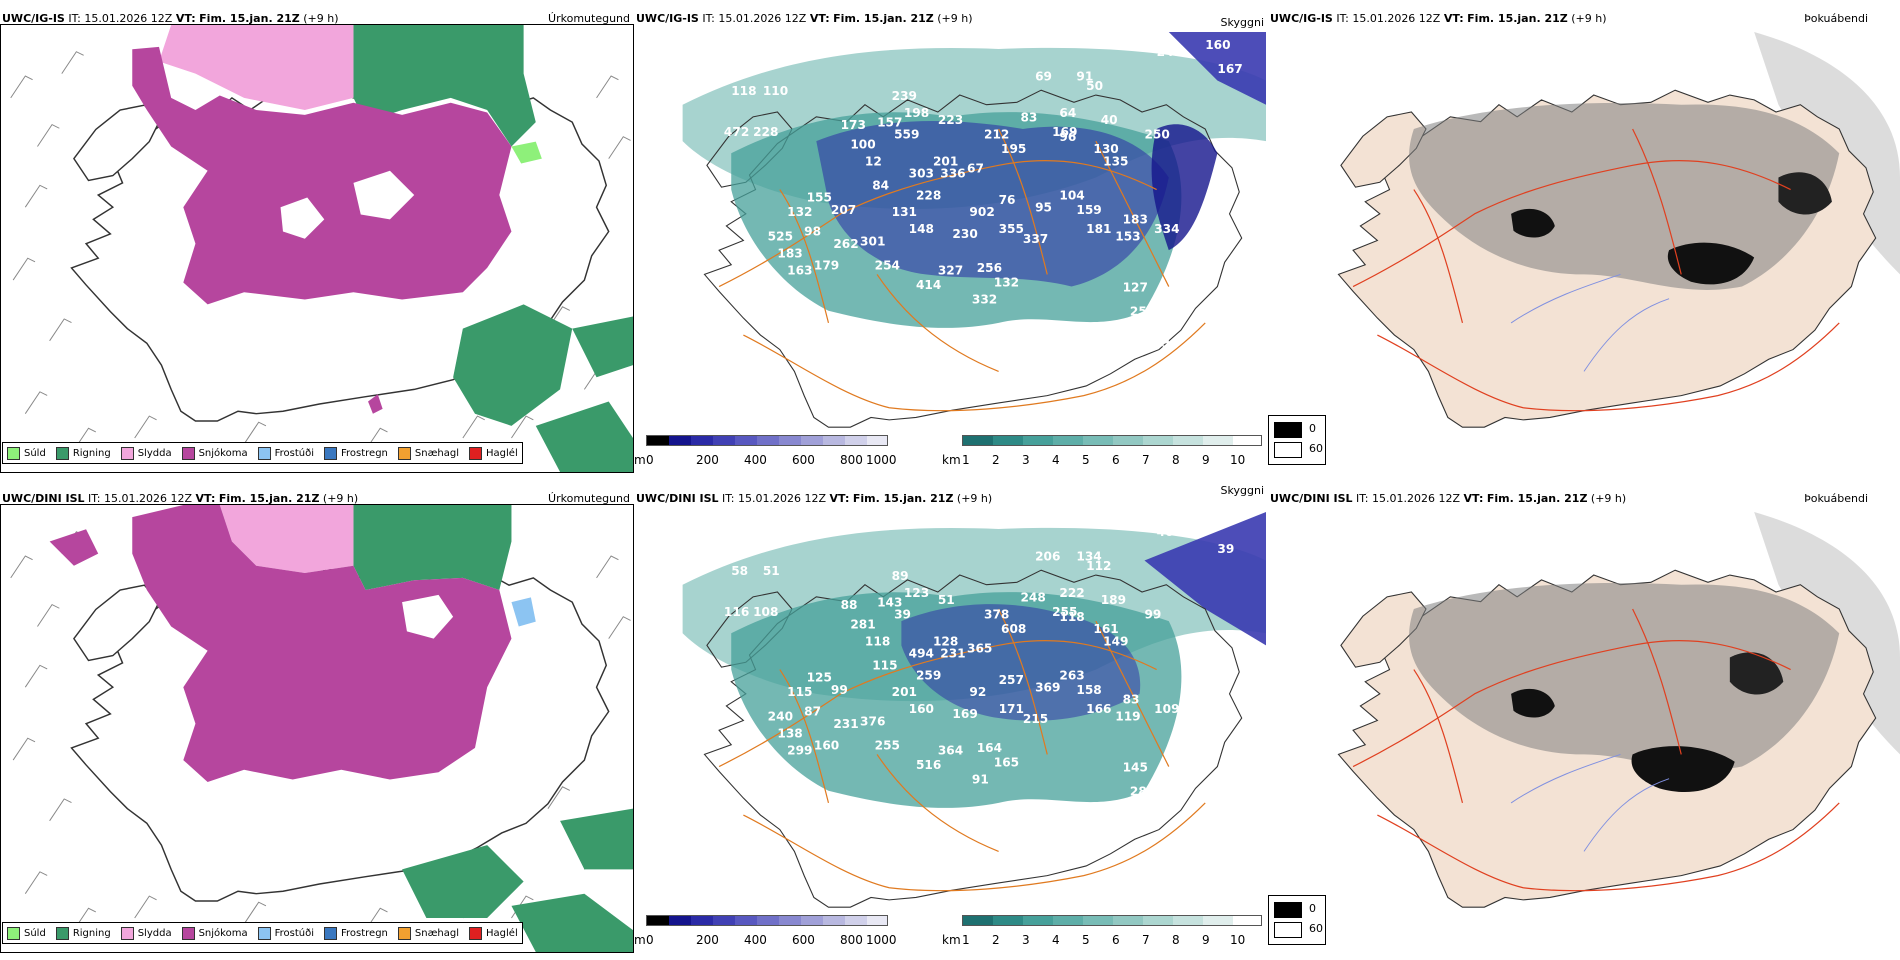 The image size is (1900, 960). Describe the element at coordinates (493, 933) in the screenshot. I see `legend-item: Haglél` at that location.